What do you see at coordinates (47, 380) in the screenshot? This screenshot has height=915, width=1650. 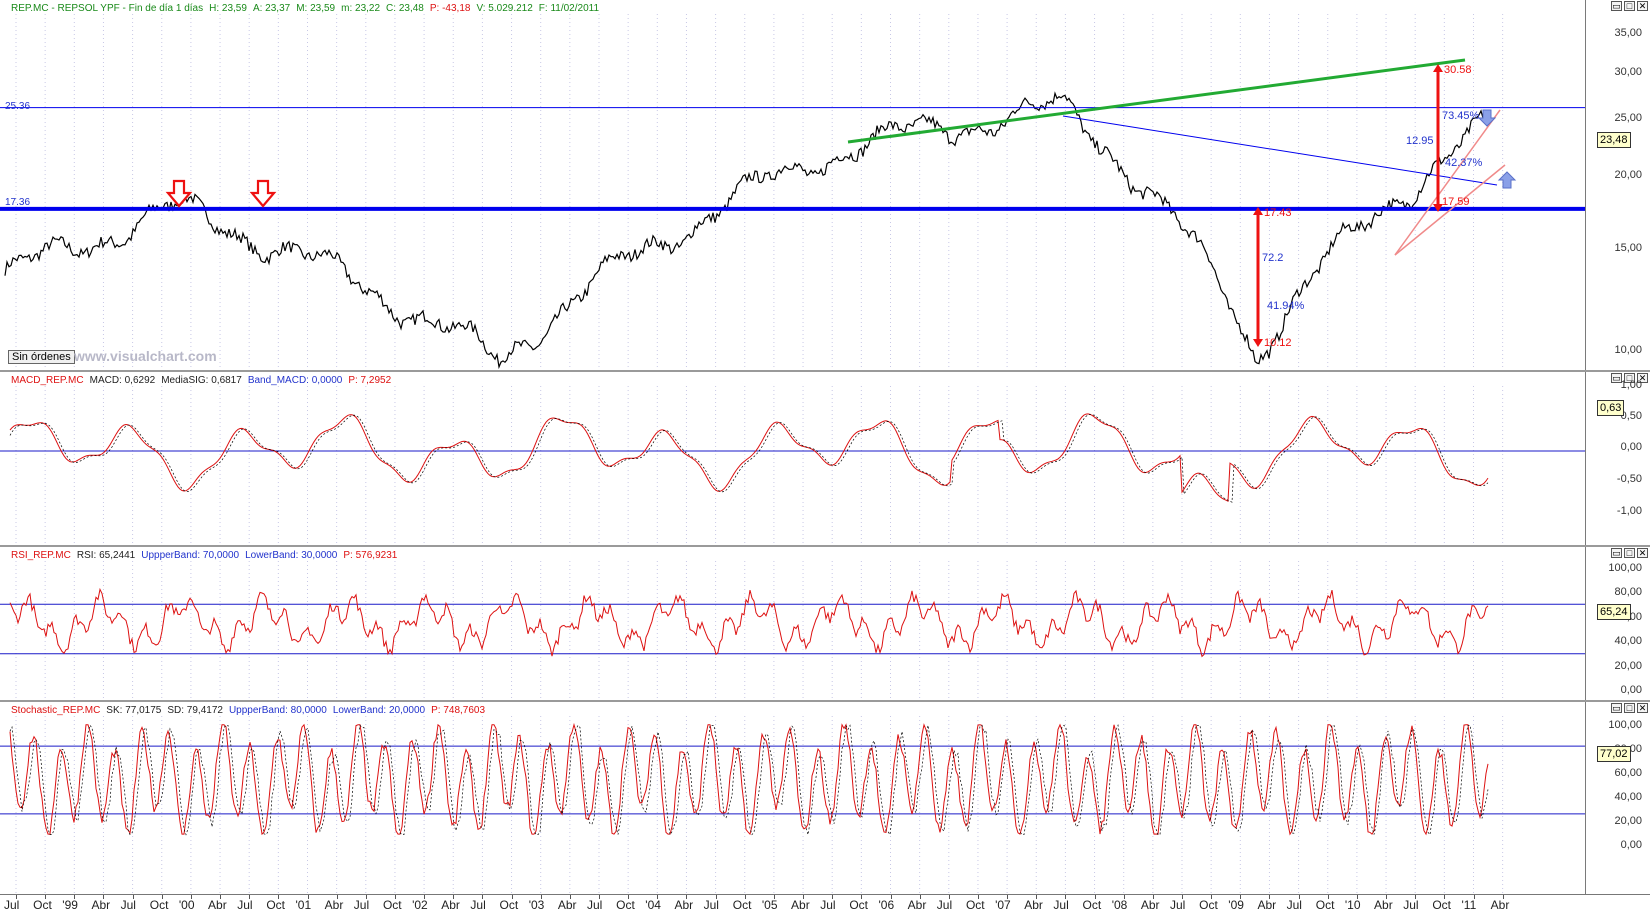 I see `macd-title: MACD_REP.MC` at bounding box center [47, 380].